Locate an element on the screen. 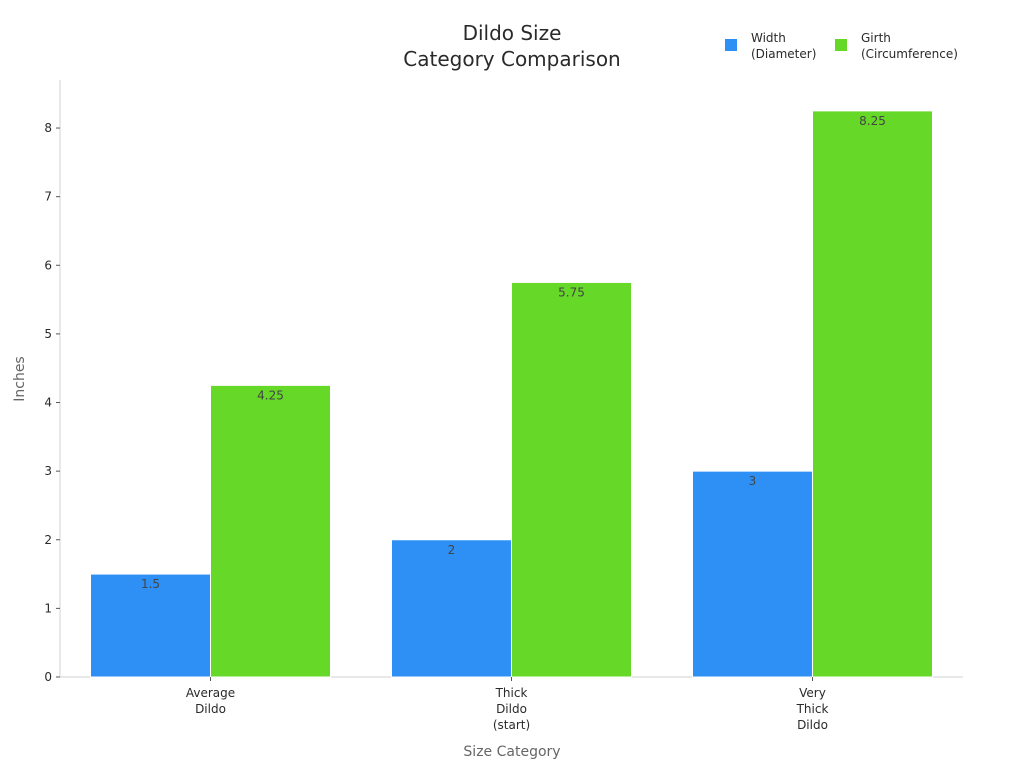  bar-label-width-0: 1.5 is located at coordinates (150, 584).